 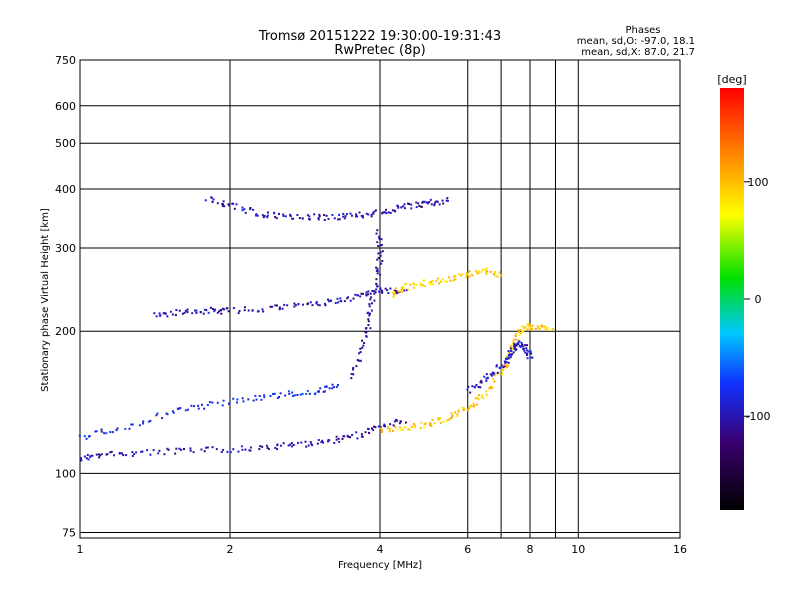 What do you see at coordinates (530, 549) in the screenshot?
I see `x-tick-label: 8` at bounding box center [530, 549].